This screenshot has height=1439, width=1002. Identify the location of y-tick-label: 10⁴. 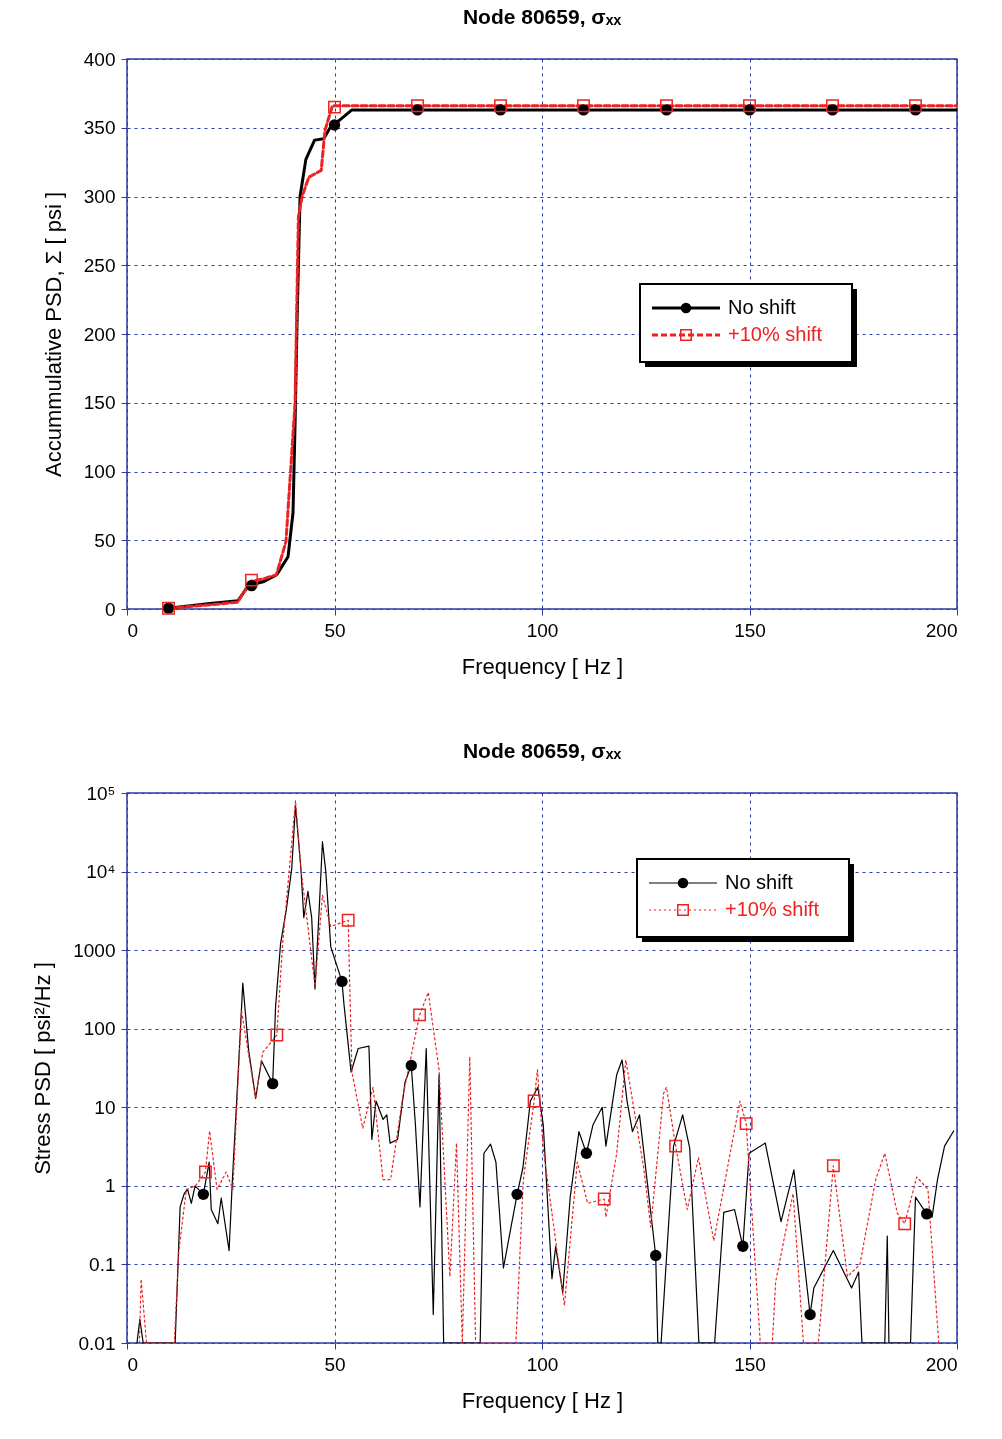
(101, 872).